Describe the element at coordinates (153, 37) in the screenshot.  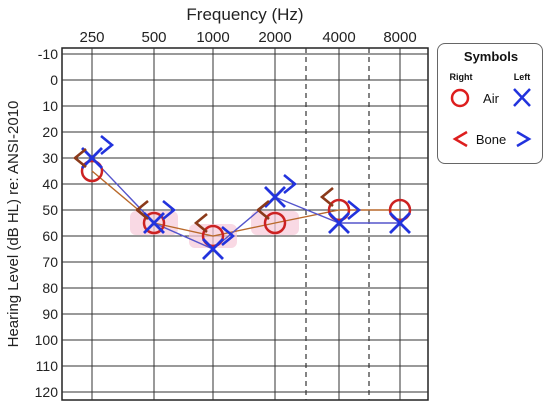
I see `x-tick-label: 500` at that location.